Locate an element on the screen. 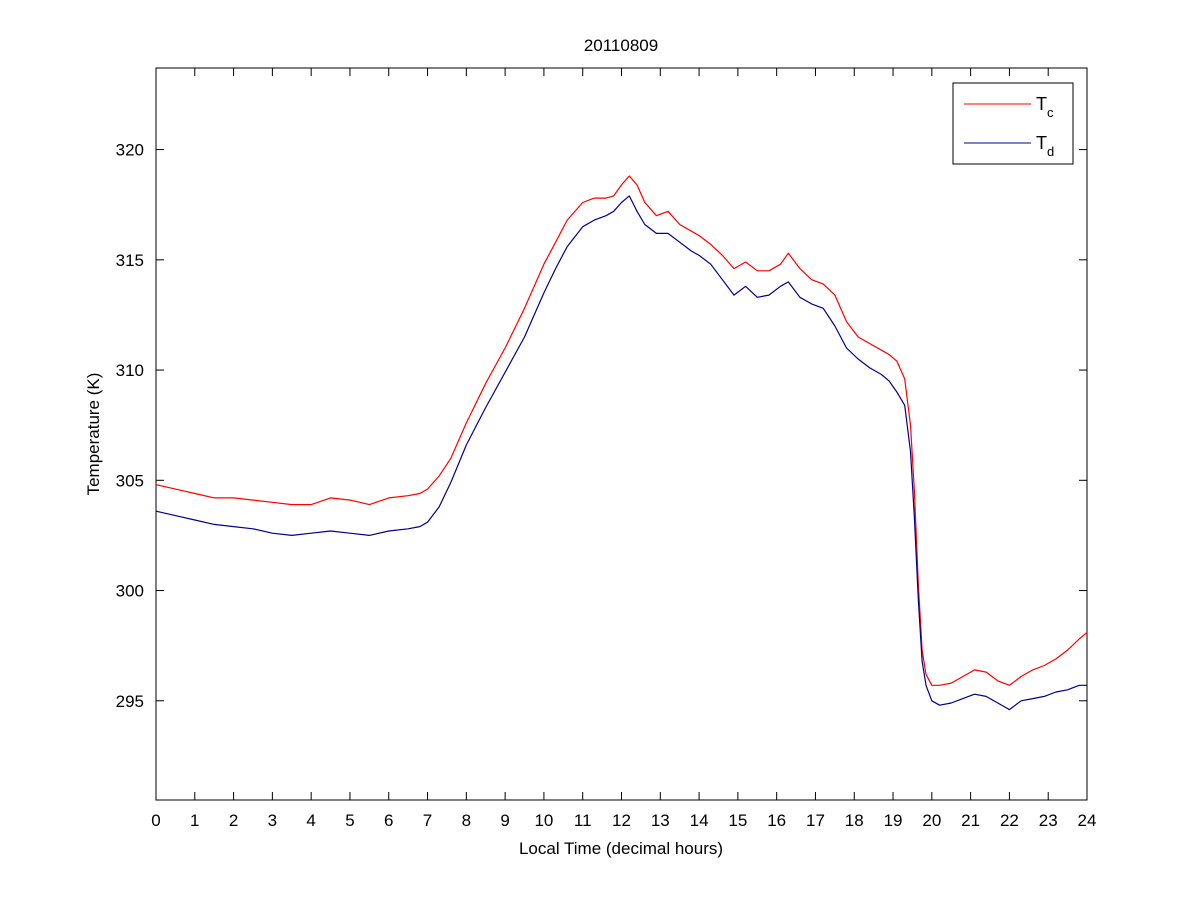 The width and height of the screenshot is (1201, 900). y-tick-label: 310 is located at coordinates (130, 370).